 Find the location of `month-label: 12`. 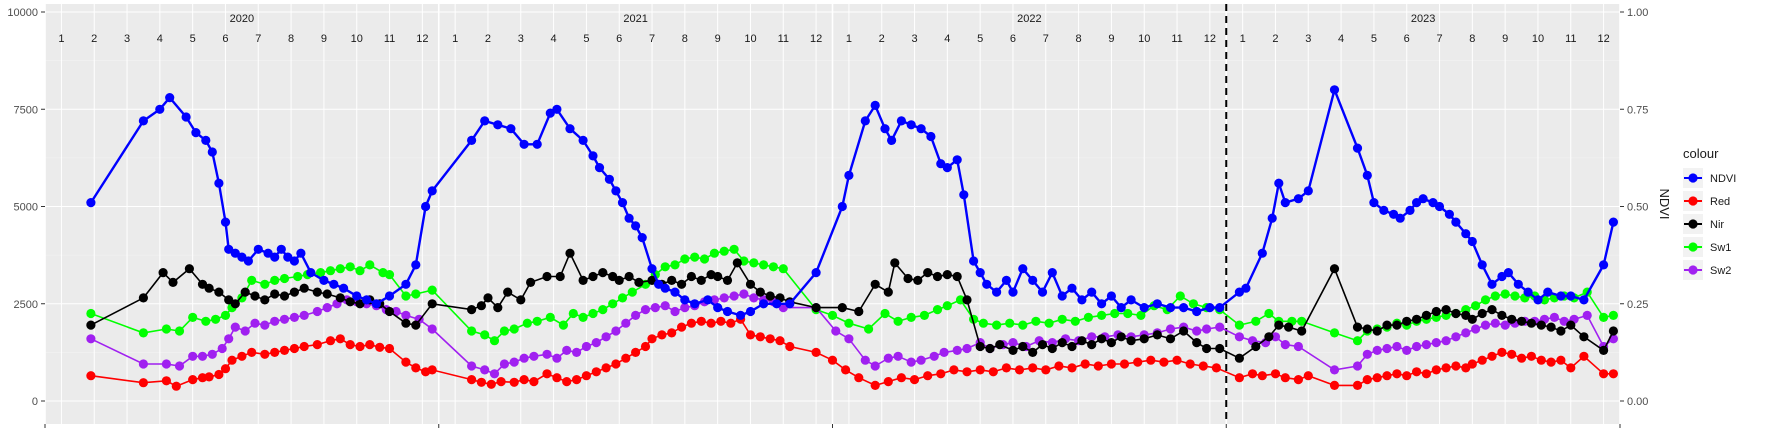

month-label: 12 is located at coordinates (1210, 39).